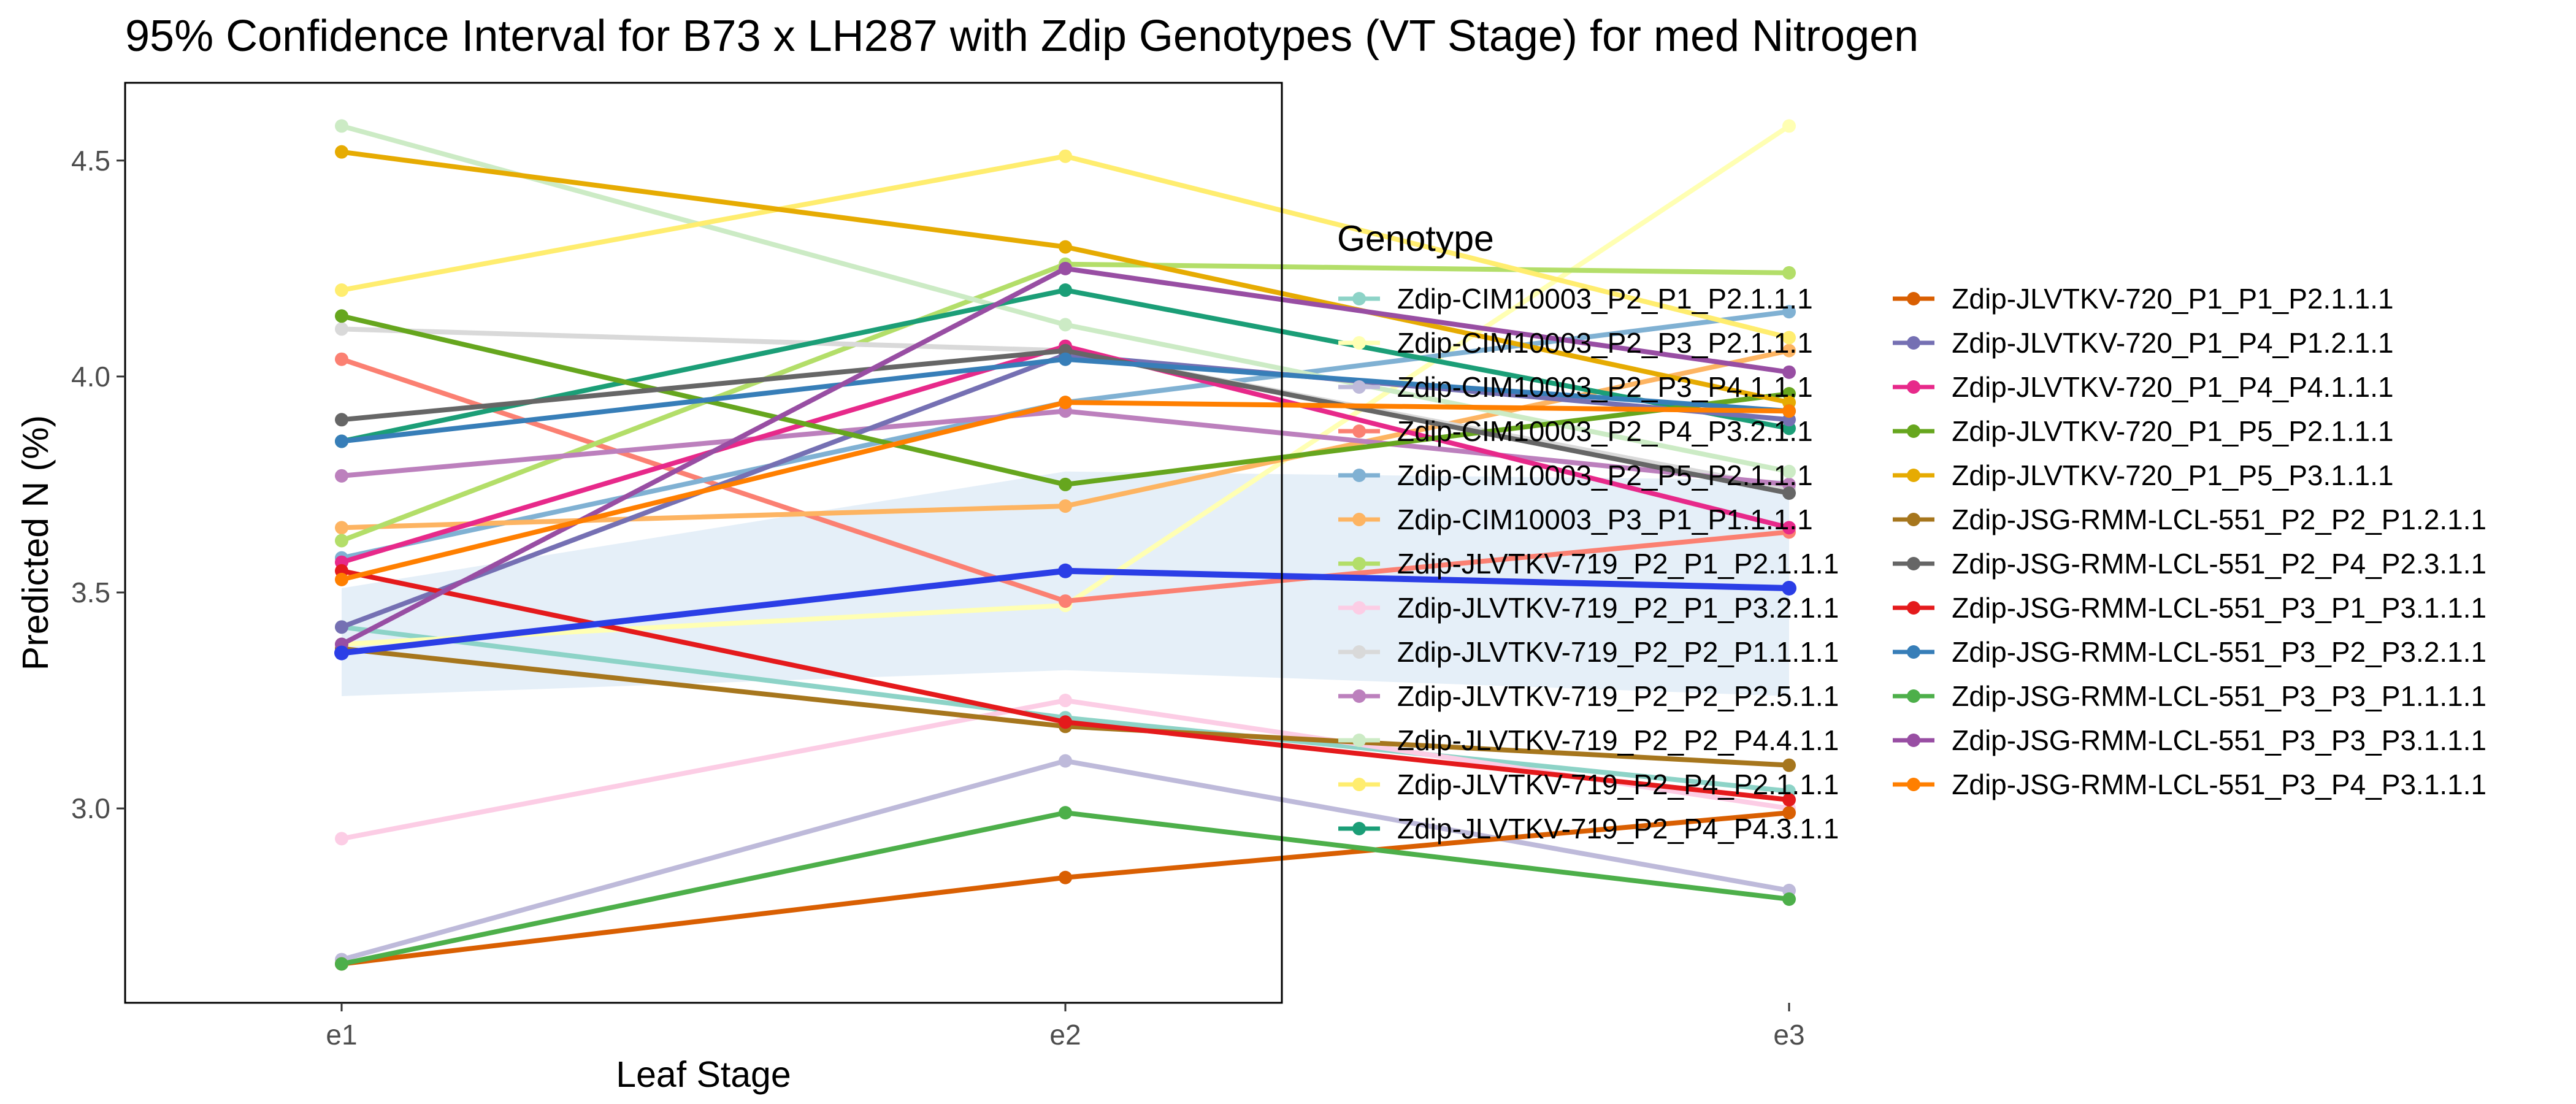 This screenshot has height=1104, width=2576. I want to click on legend-label: Zdip-CIM10003_P2_P4_P3.2.1.1, so click(1605, 431).